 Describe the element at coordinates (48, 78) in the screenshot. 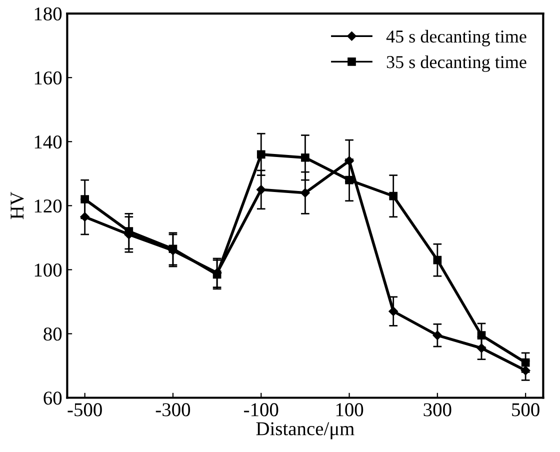

I see `y-tick-label: 160` at that location.